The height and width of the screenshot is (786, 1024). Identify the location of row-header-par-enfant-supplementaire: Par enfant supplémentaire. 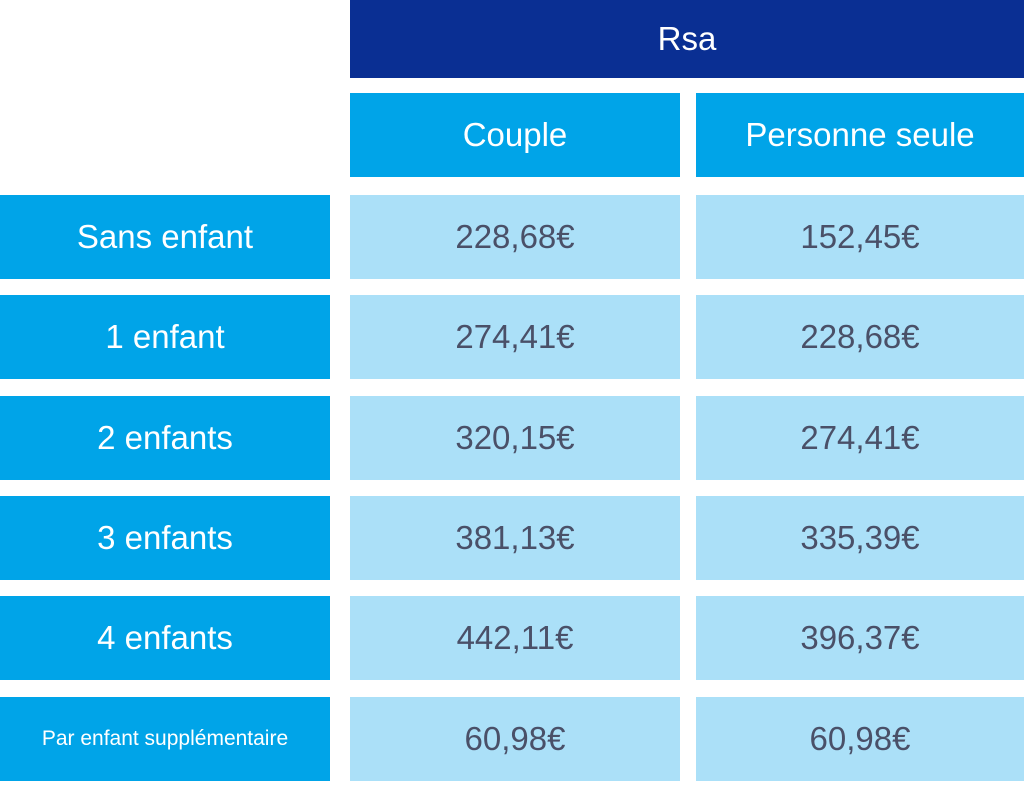
(165, 739).